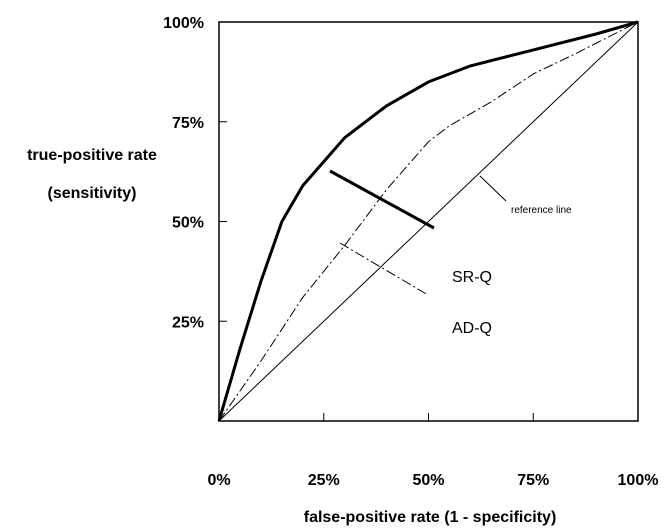 The image size is (667, 528). Describe the element at coordinates (638, 480) in the screenshot. I see `x-tick-label: 100%` at that location.